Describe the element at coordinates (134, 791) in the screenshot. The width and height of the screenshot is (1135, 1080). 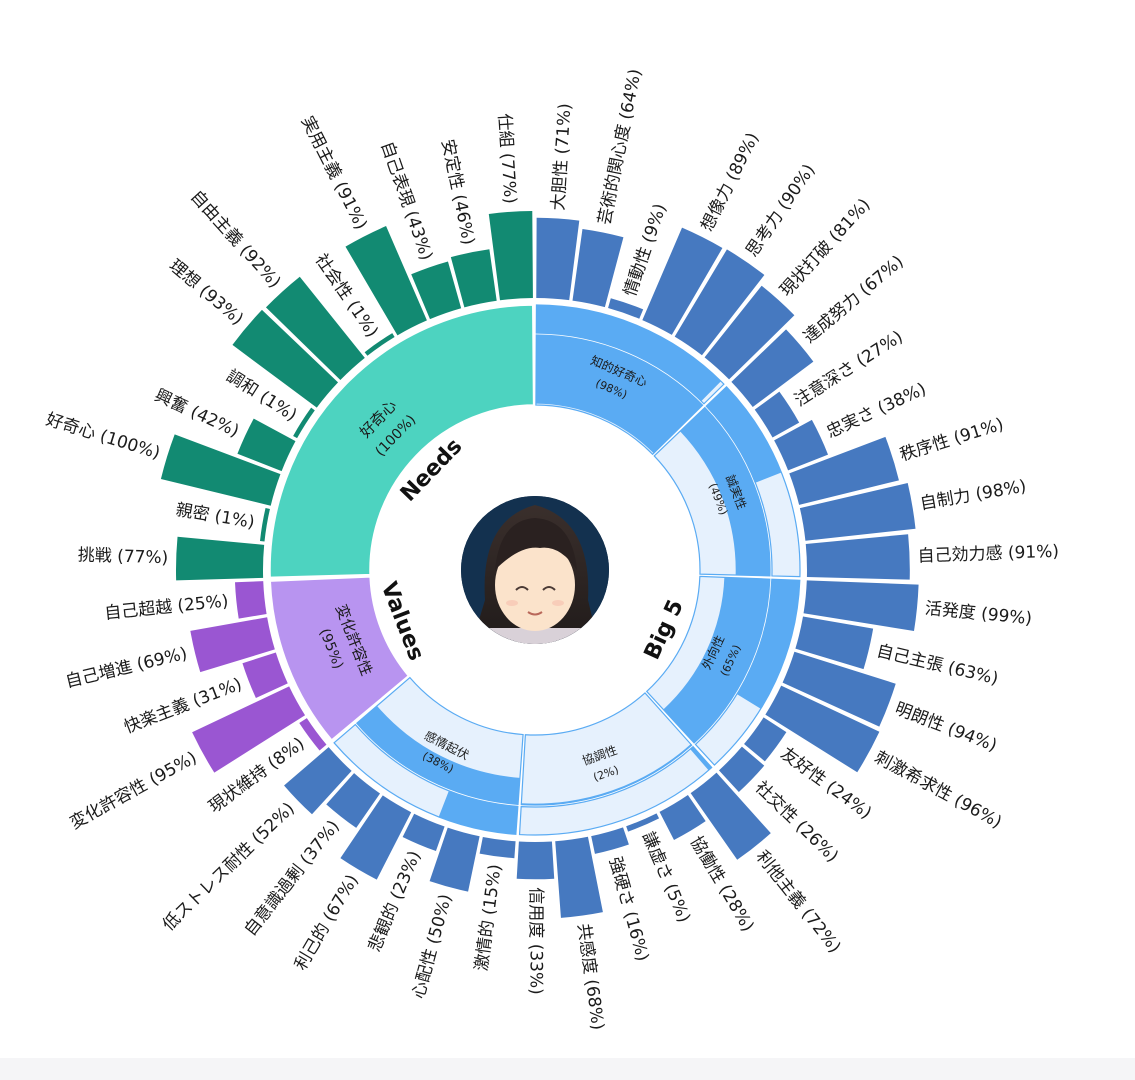
I see `facet-label: 変化許容性 (95%)` at that location.